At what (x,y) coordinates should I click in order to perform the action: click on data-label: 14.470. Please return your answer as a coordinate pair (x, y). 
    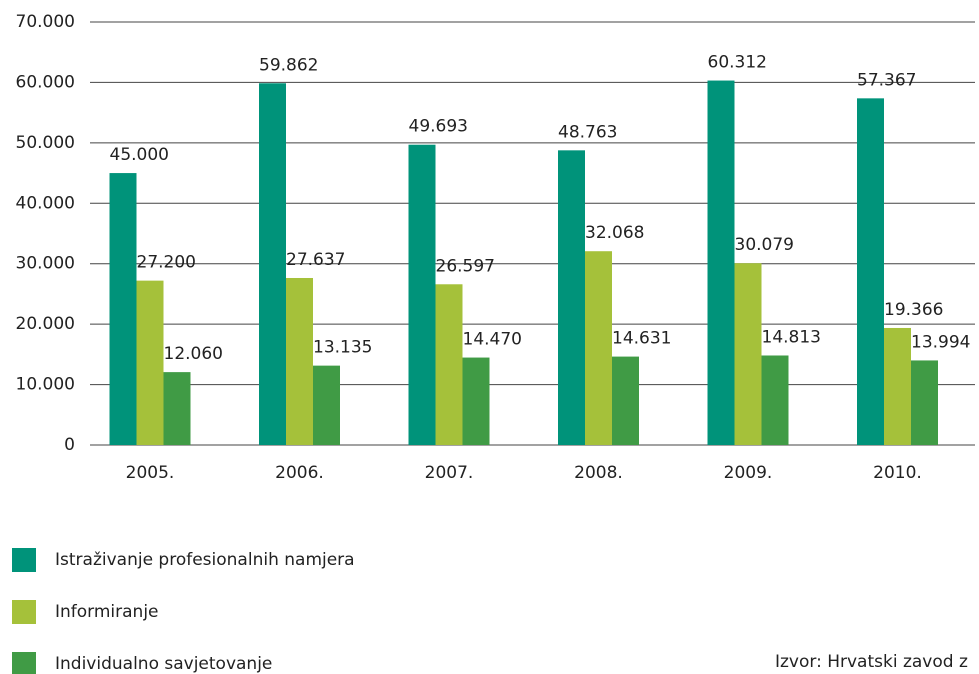
    Looking at the image, I should click on (492, 340).